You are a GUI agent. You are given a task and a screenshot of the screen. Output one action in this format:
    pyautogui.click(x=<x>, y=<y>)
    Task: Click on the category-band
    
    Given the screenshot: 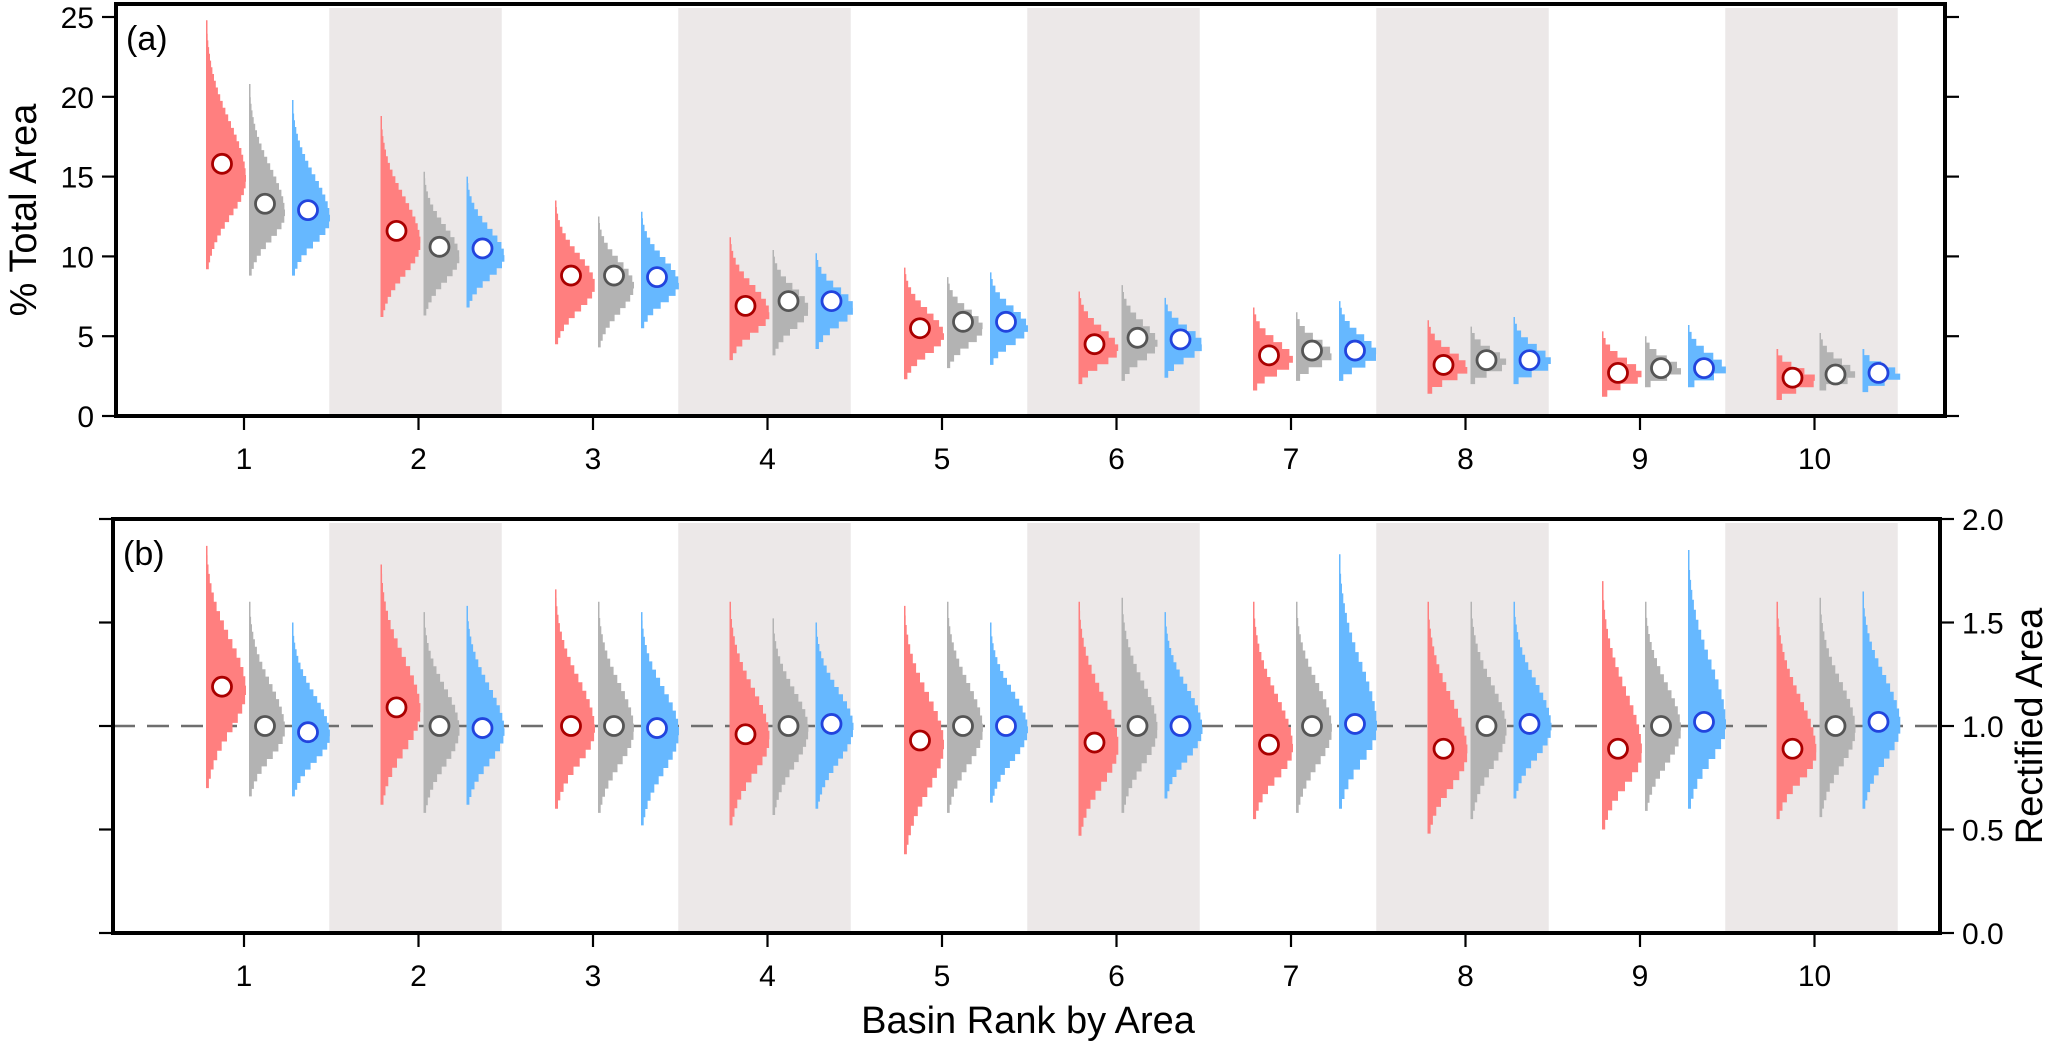 What is the action you would take?
    pyautogui.click(x=1811, y=211)
    